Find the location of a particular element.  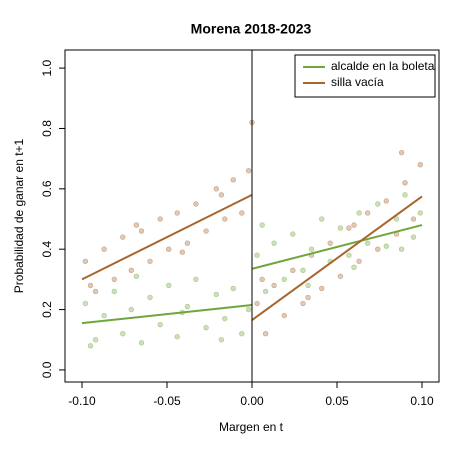

legend-box is located at coordinates (365, 76).